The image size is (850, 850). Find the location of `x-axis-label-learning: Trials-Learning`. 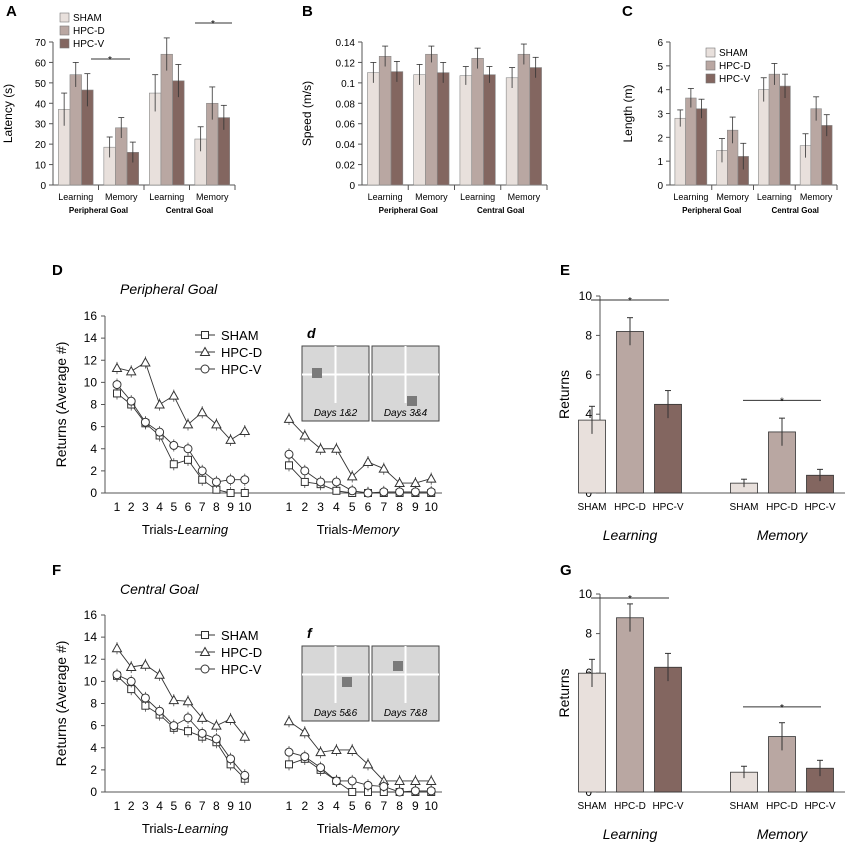

x-axis-label-learning: Trials-Learning is located at coordinates (185, 529).